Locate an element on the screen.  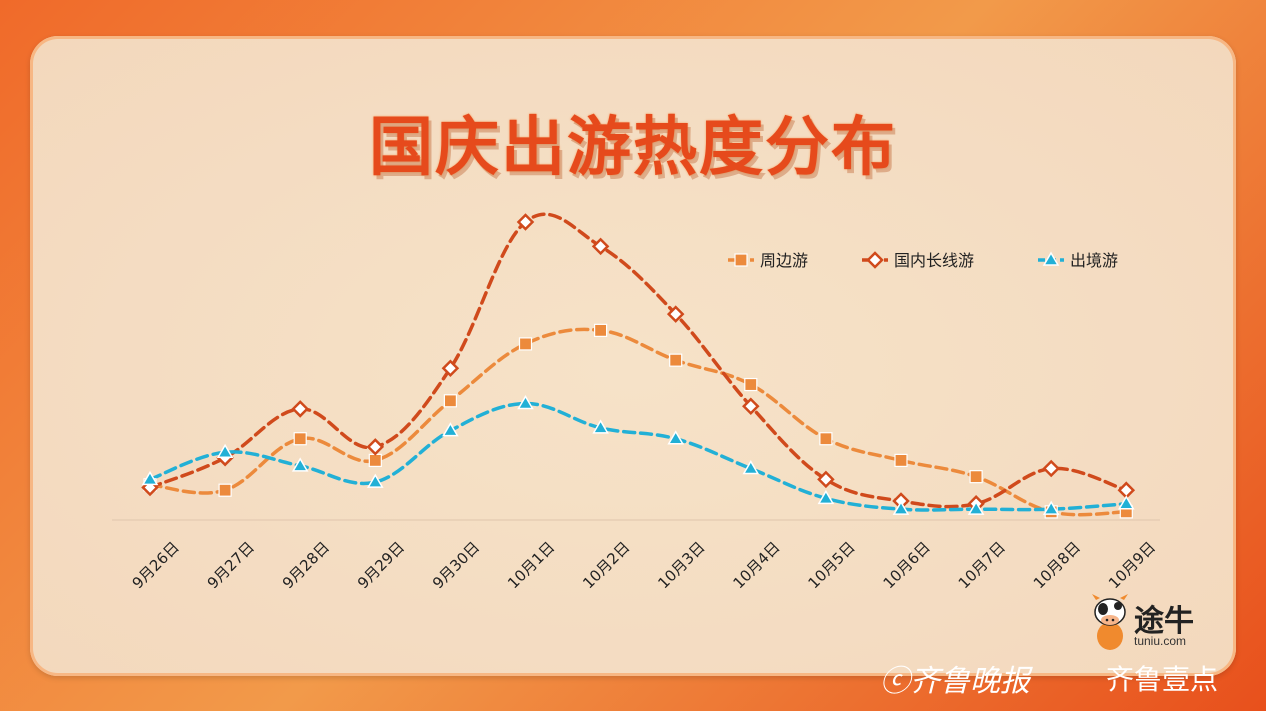
tuniu-logo: 途牛 tuniu.com is located at coordinates (1155, 622).